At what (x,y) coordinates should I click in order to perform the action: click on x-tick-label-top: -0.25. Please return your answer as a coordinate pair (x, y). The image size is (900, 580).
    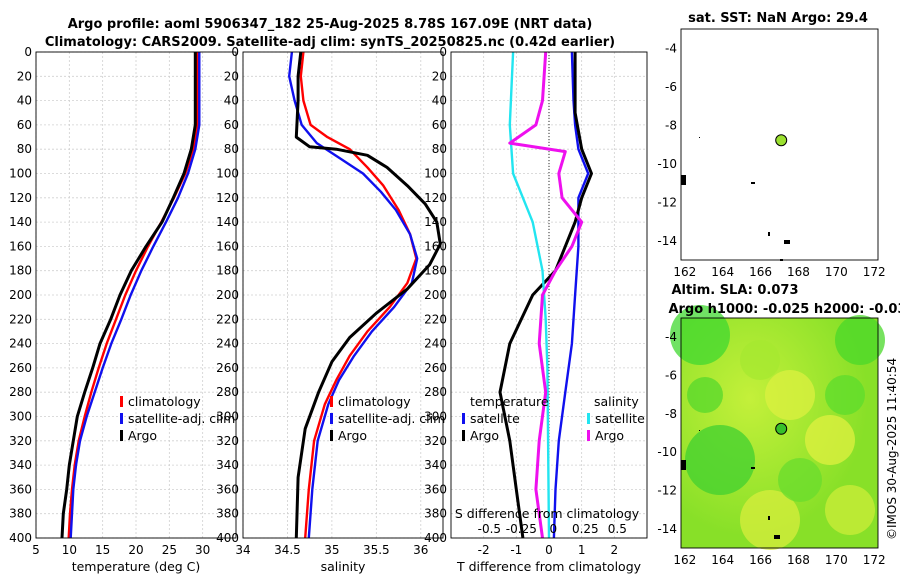
    Looking at the image, I should click on (521, 529).